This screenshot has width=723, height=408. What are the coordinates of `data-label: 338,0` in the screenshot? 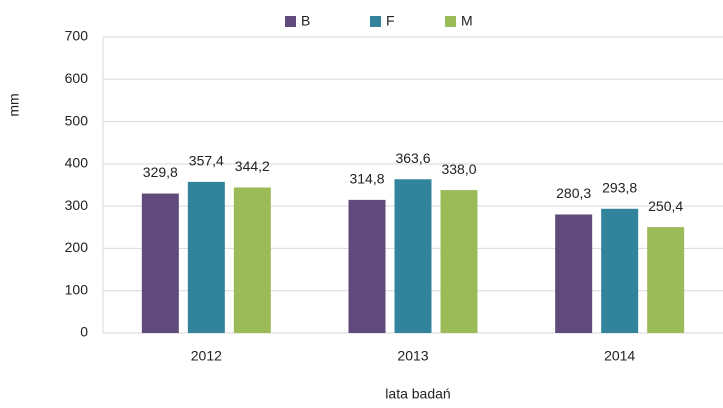 It's located at (458, 169).